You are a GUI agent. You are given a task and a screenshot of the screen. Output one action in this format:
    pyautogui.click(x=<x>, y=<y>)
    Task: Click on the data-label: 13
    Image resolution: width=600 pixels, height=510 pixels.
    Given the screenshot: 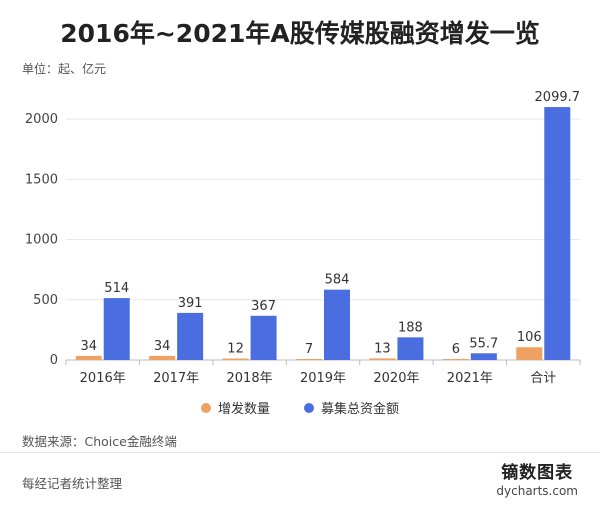 What is the action you would take?
    pyautogui.click(x=382, y=348)
    